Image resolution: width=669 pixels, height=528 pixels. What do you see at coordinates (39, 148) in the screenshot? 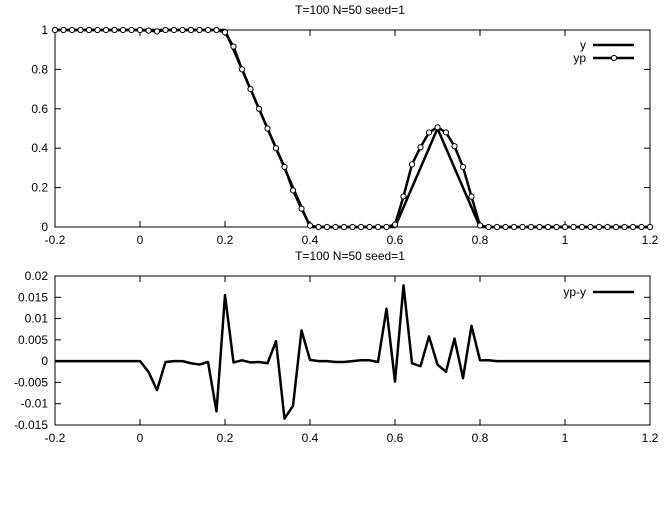
I see `y-tick-label: 0.4` at bounding box center [39, 148].